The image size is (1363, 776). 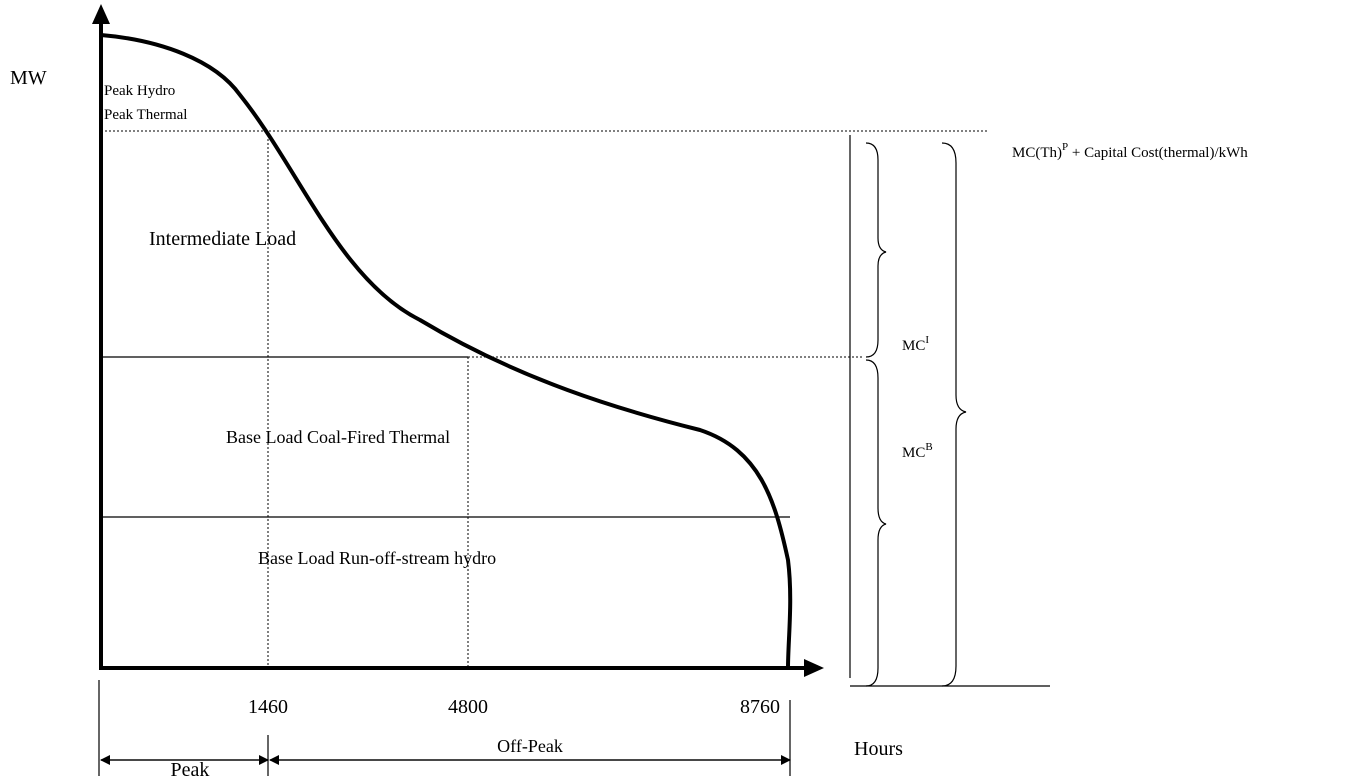 I want to click on lower-small-brace, so click(x=876, y=523).